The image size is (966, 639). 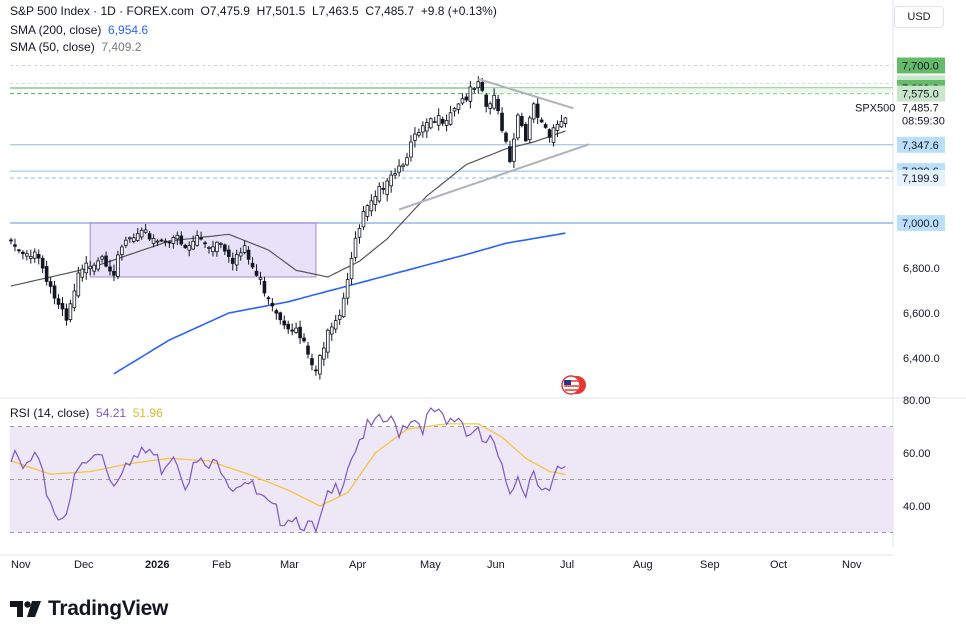 I want to click on rsi-ma-line, so click(x=288, y=465).